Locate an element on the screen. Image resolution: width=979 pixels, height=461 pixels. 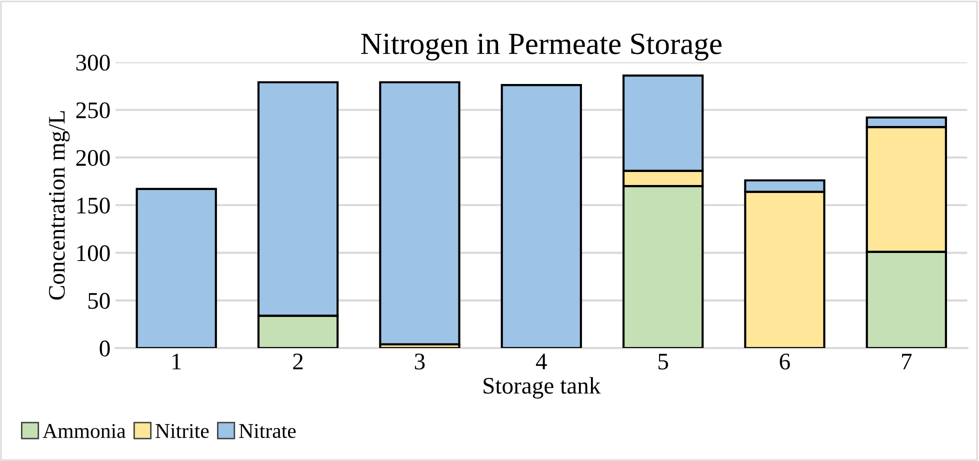
y-tick-label: 200 is located at coordinates (93, 158).